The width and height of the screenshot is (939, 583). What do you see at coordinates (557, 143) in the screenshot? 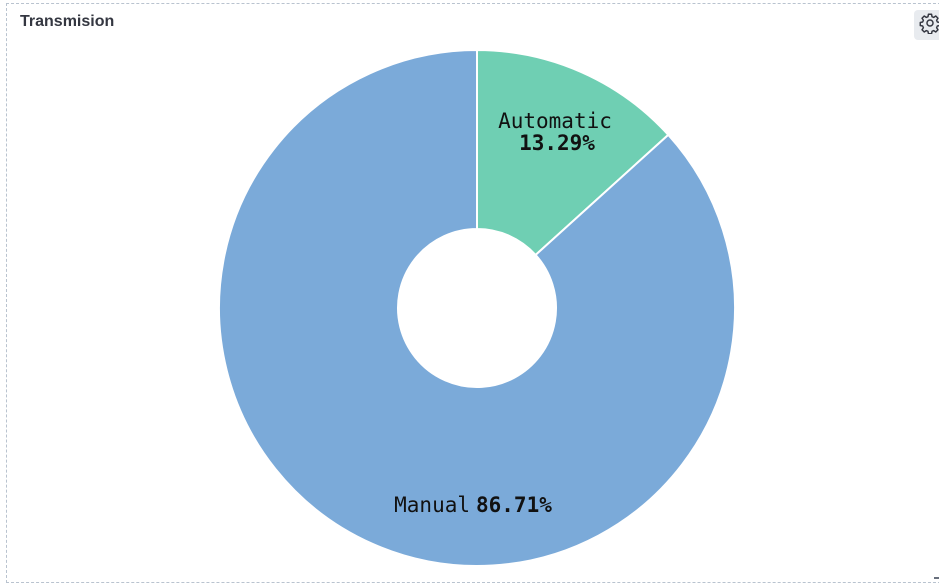
I see `slice-value-automatic: 13.29%` at bounding box center [557, 143].